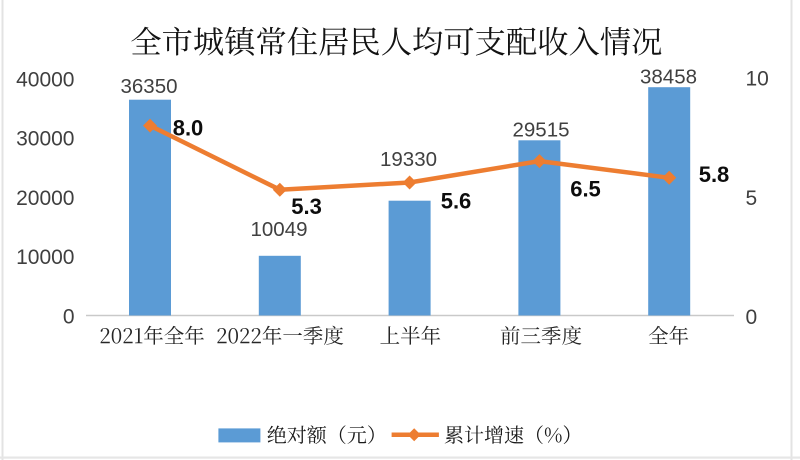 This screenshot has height=460, width=800. What do you see at coordinates (278, 229) in the screenshot?
I see `svg-text: 10049` at bounding box center [278, 229].